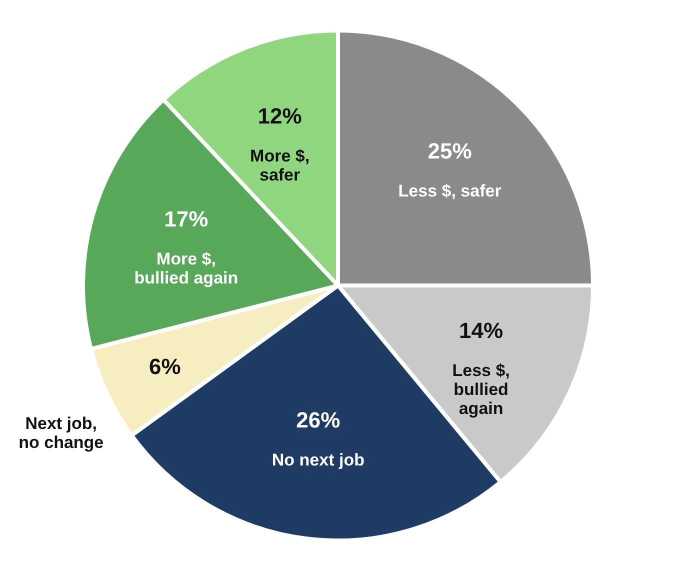 The height and width of the screenshot is (581, 686). What do you see at coordinates (165, 366) in the screenshot?
I see `data-label: 6%` at bounding box center [165, 366].